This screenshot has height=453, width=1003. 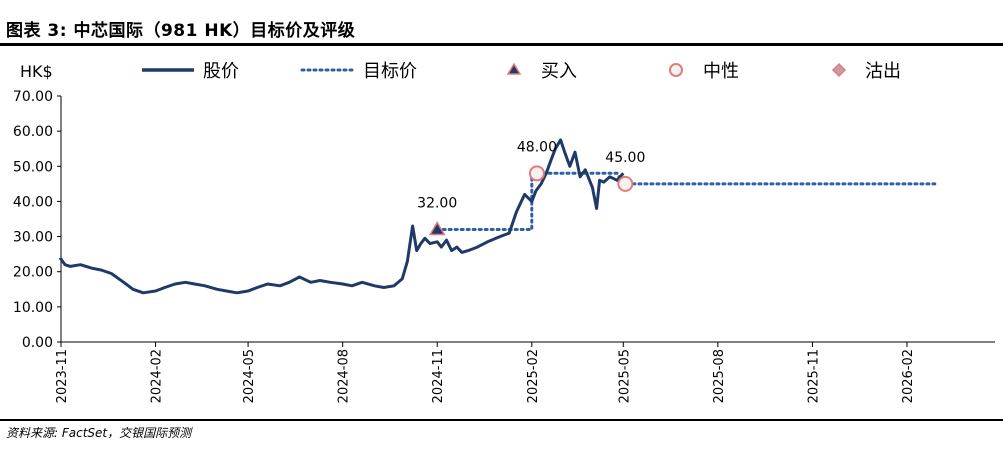 I want to click on neutral-target-label: 48.00, so click(x=537, y=147).